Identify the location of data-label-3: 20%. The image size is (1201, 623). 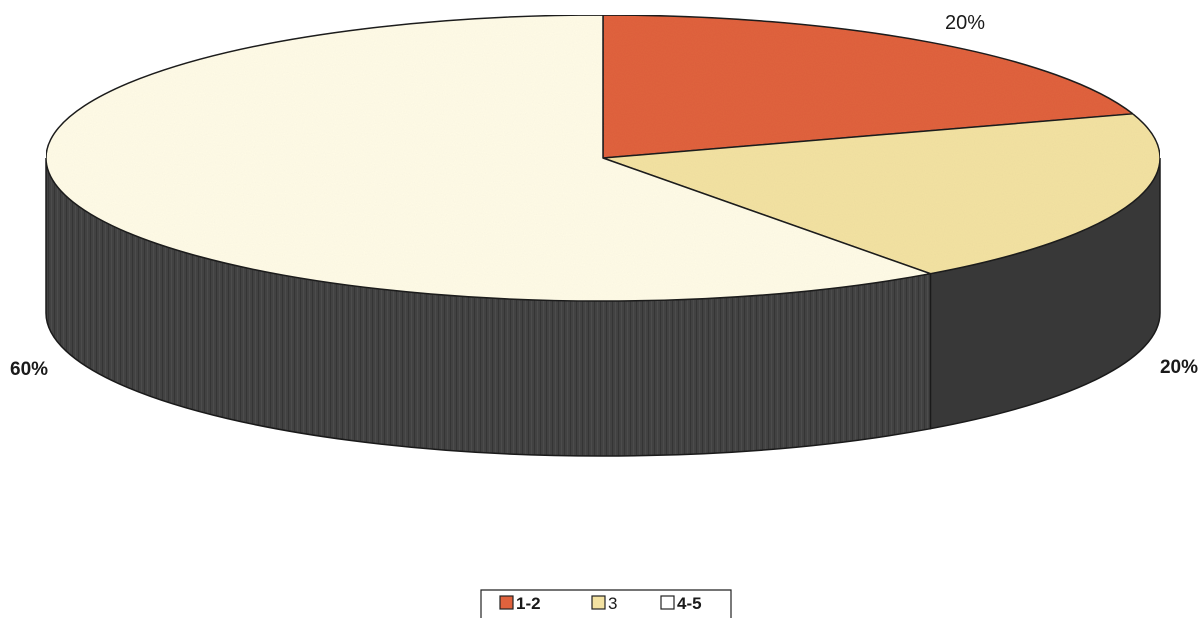
(1179, 367).